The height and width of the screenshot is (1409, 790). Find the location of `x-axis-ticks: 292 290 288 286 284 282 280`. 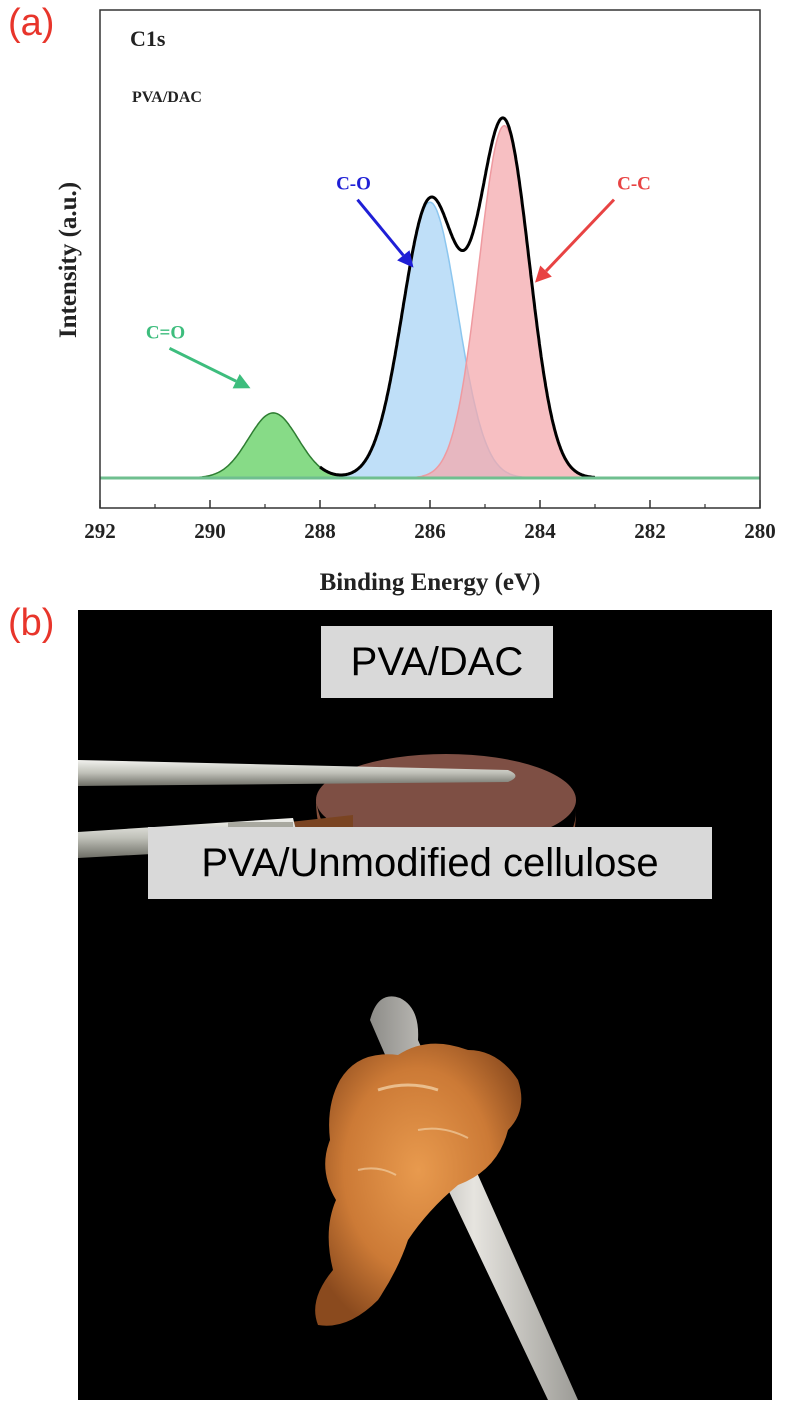

x-axis-ticks: 292 290 288 286 284 282 280 is located at coordinates (430, 521).